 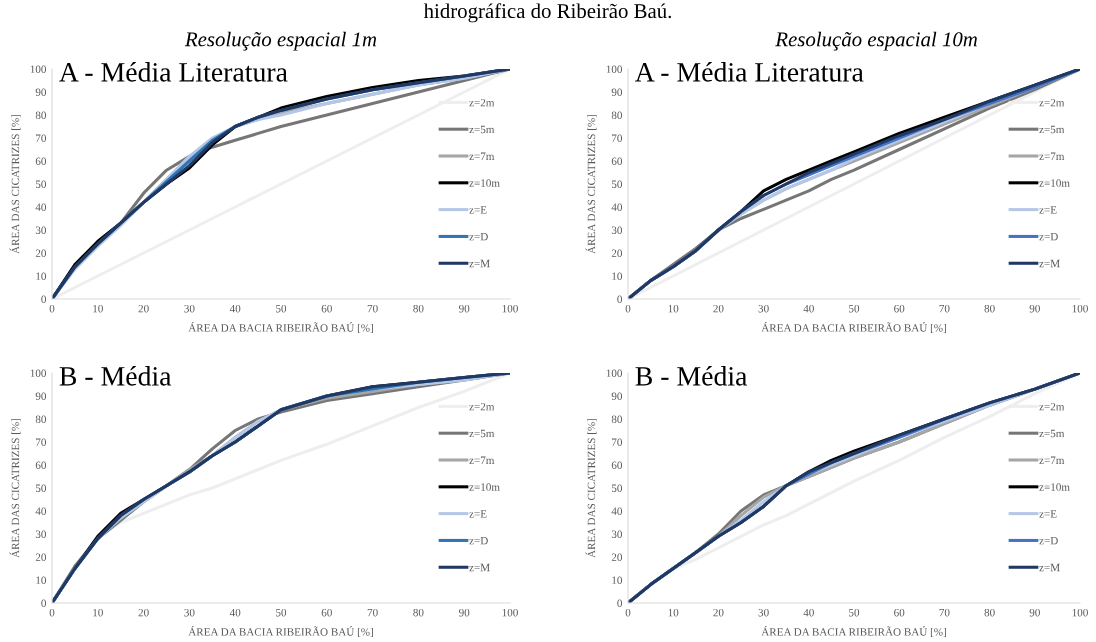 I want to click on text: hidrográfica do Ribeirão Baú., so click(x=547, y=13).